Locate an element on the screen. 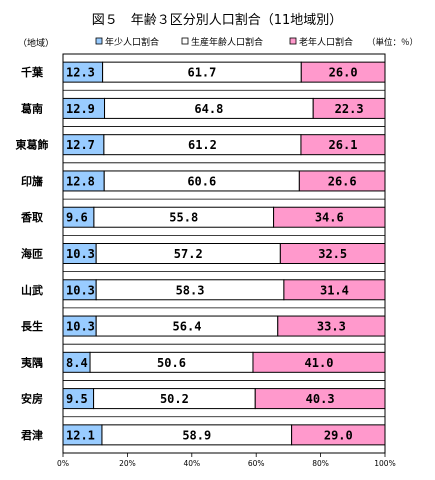 The width and height of the screenshot is (435, 480). data-label: 40.3 is located at coordinates (320, 399).